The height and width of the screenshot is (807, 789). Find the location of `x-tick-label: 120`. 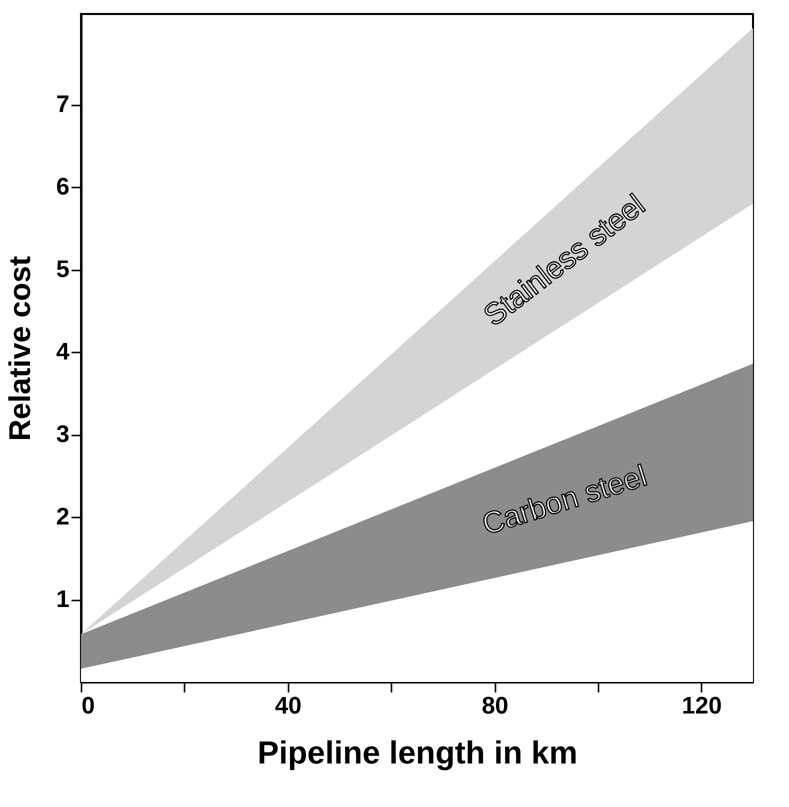

x-tick-label: 120 is located at coordinates (702, 706).